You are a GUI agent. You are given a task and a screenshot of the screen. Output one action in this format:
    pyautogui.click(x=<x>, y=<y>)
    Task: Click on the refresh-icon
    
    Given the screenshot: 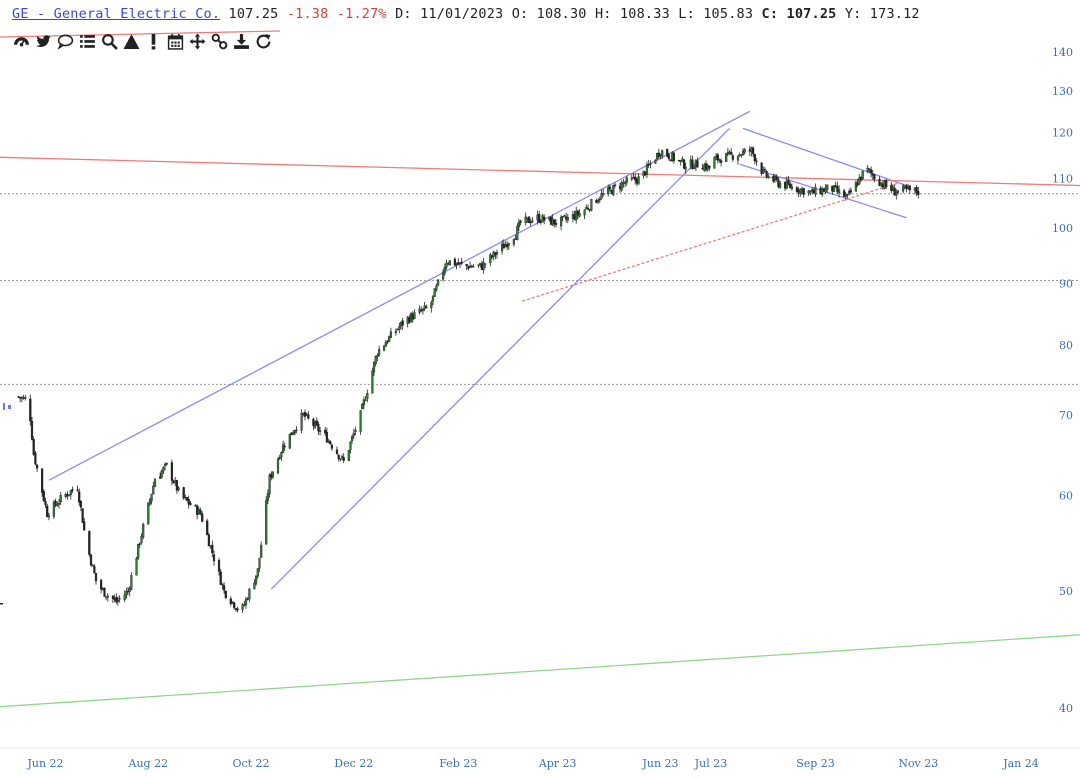 What is the action you would take?
    pyautogui.click(x=263, y=41)
    